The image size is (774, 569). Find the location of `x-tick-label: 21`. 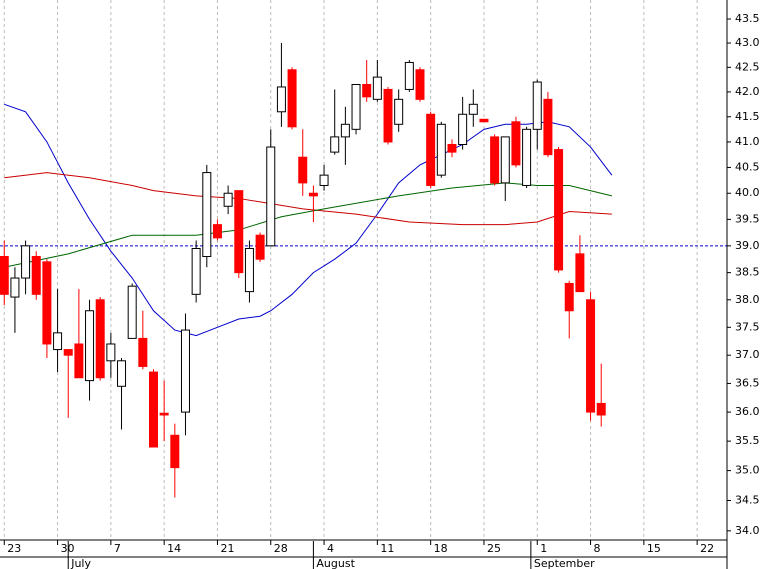

x-tick-label: 21 is located at coordinates (227, 548).